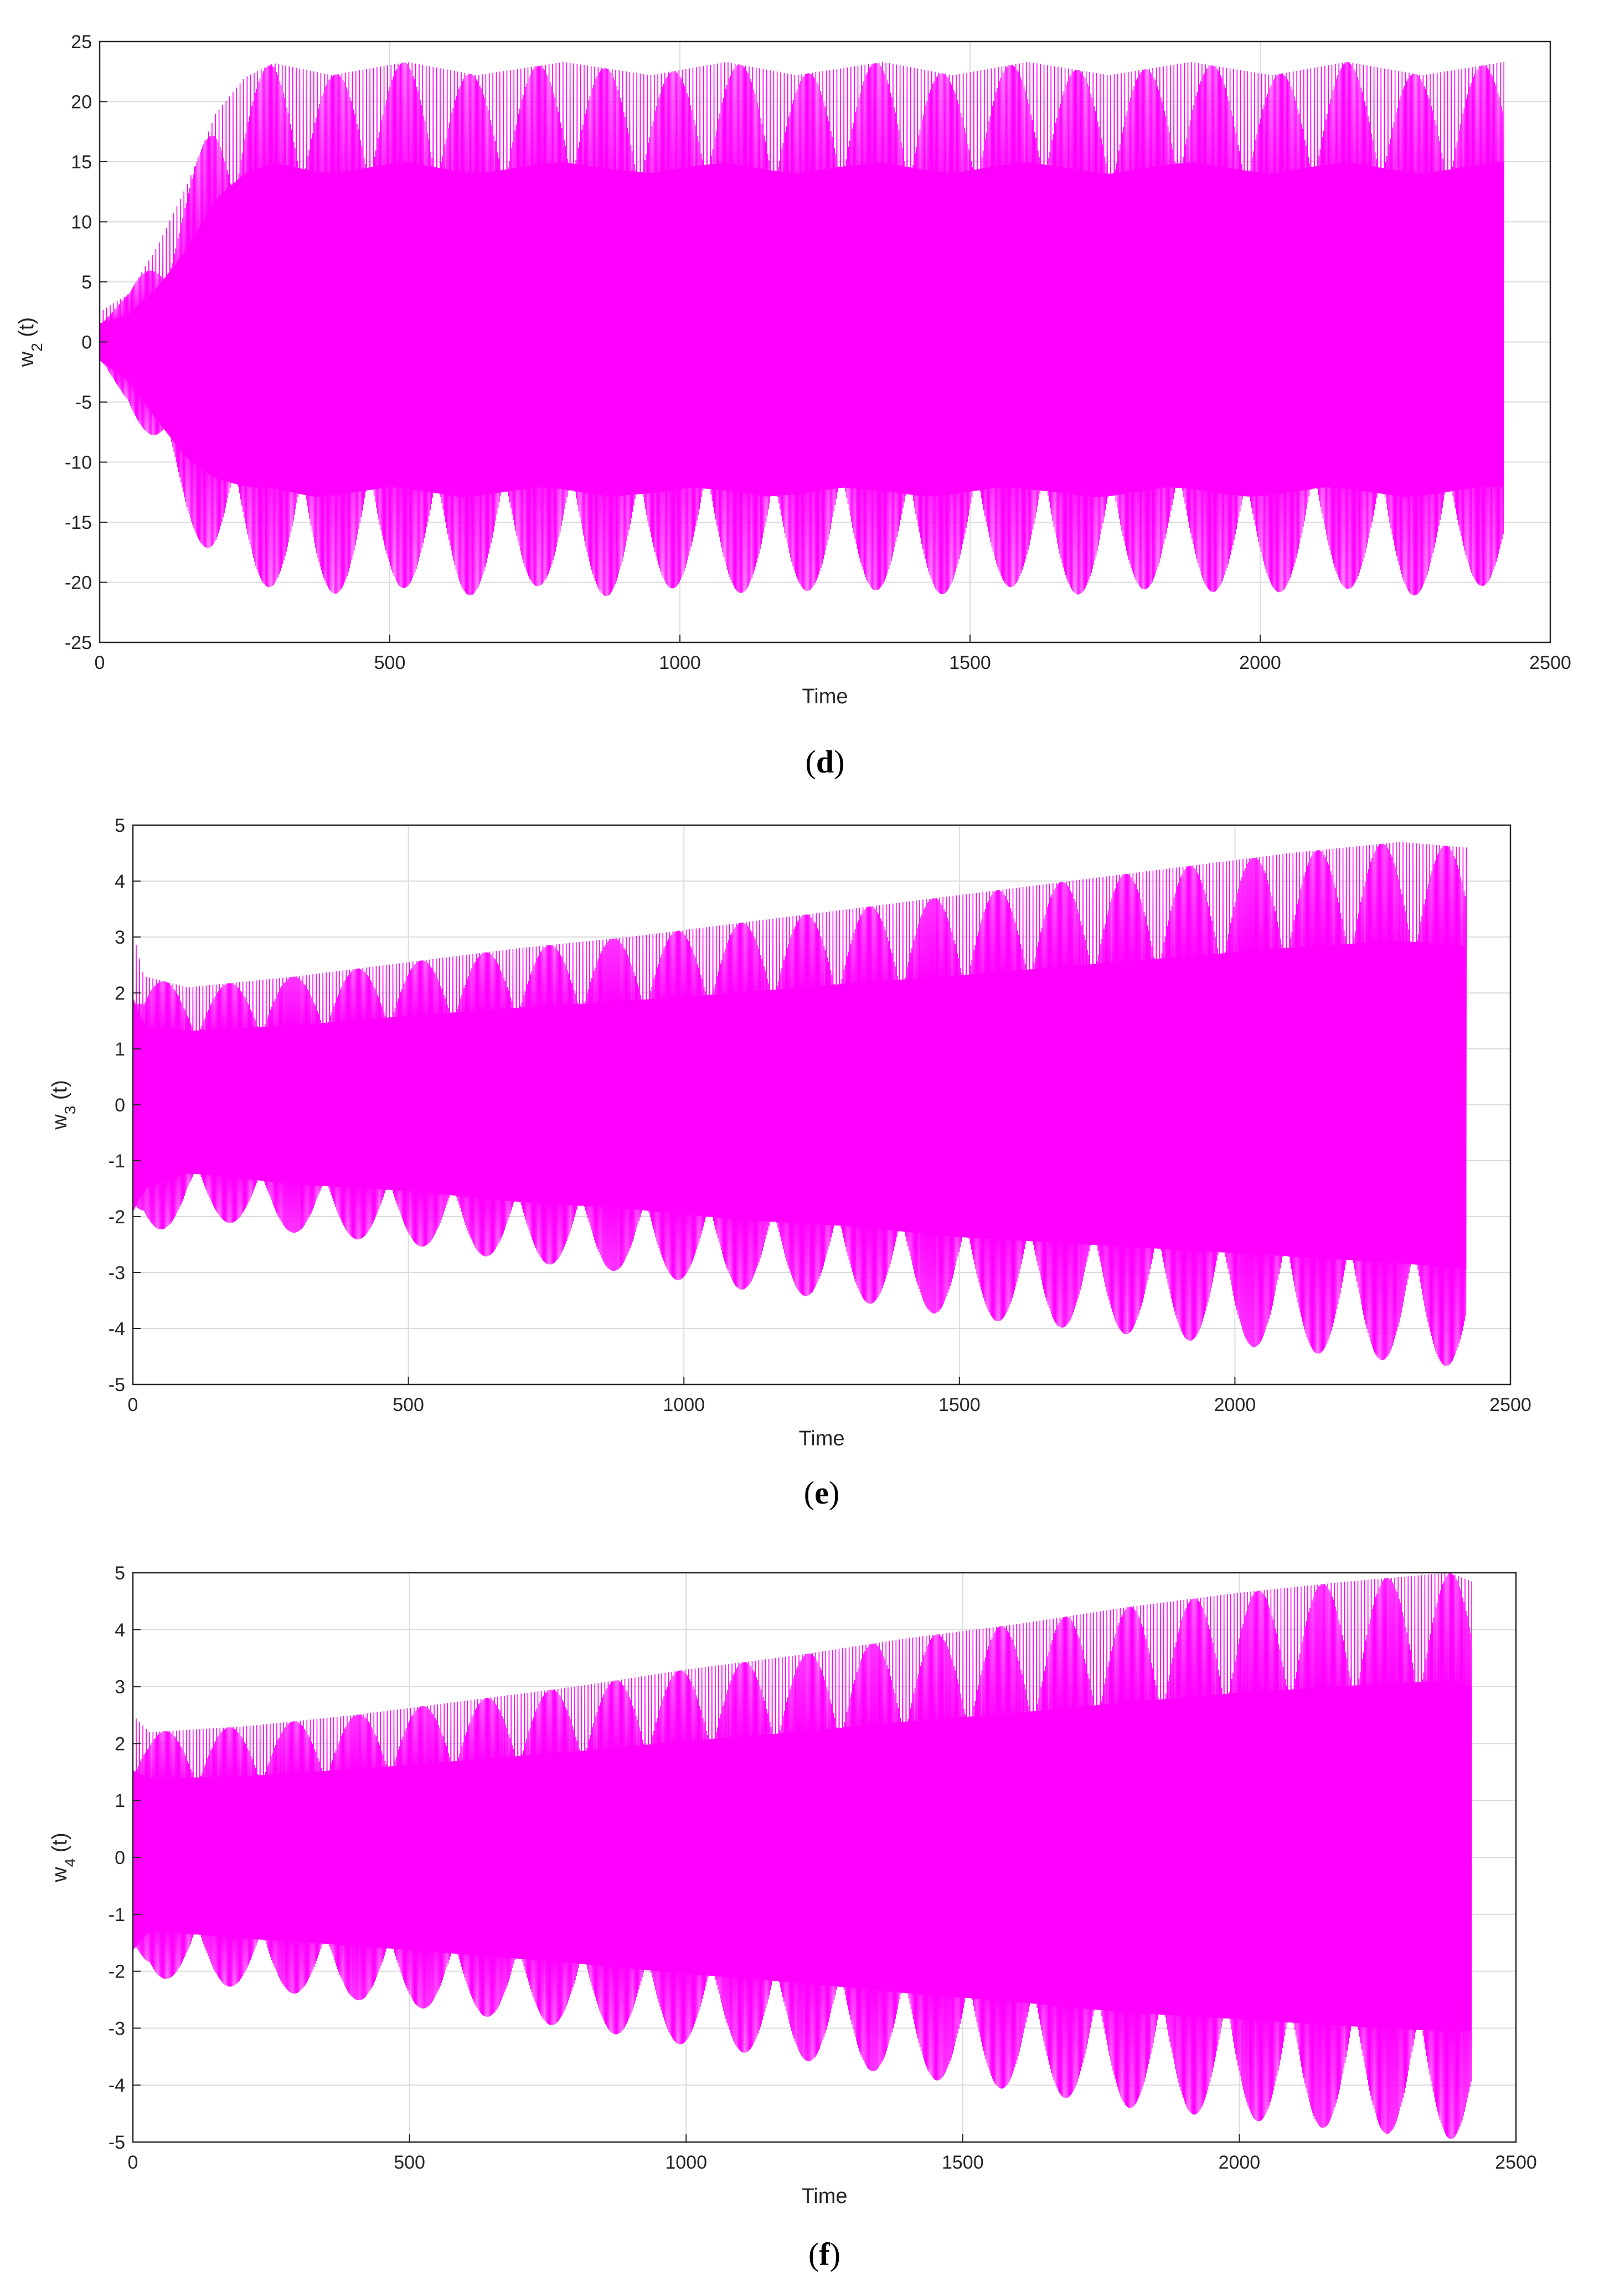 This screenshot has height=2296, width=1604. I want to click on panel-d-x-axis-label: Time, so click(825, 696).